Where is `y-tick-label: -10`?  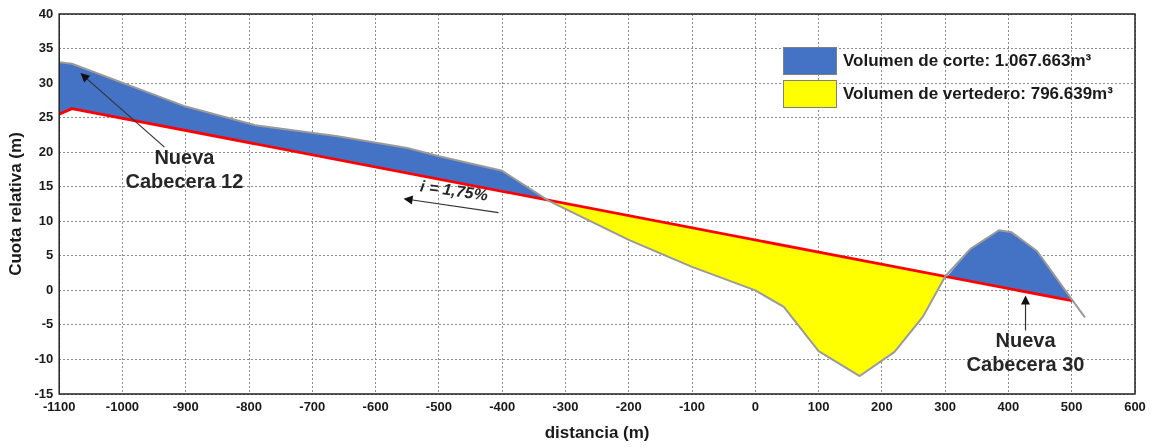
y-tick-label: -10 is located at coordinates (44, 359).